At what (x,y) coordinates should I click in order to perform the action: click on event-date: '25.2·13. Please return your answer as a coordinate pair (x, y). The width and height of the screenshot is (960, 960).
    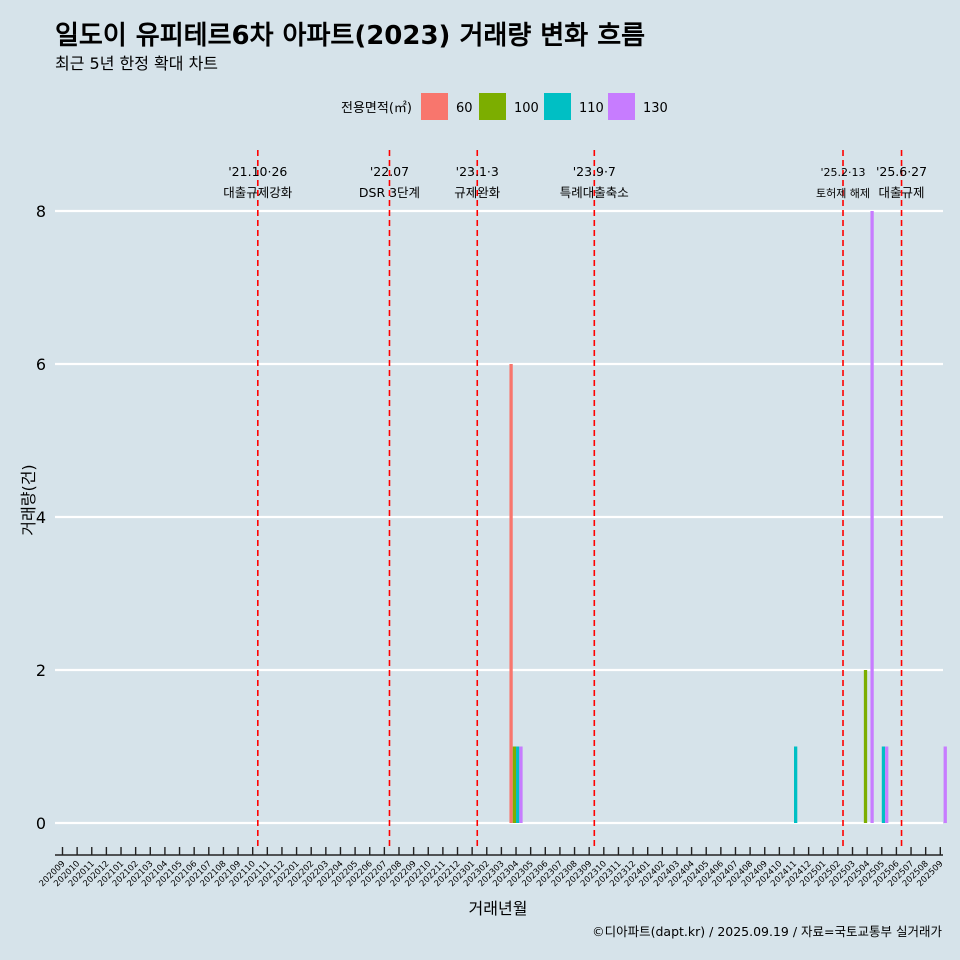
    Looking at the image, I should click on (843, 172).